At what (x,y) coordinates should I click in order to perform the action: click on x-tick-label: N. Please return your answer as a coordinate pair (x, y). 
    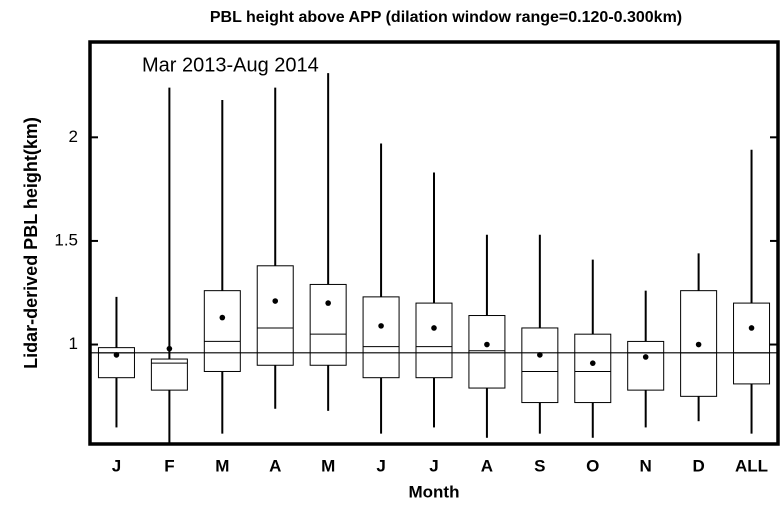
    Looking at the image, I should click on (646, 465).